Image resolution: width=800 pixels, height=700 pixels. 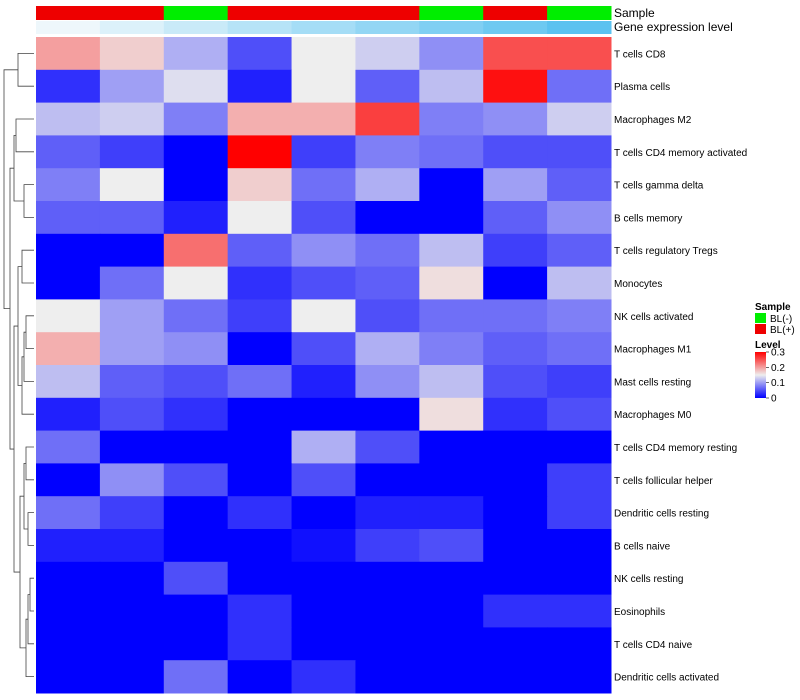 What do you see at coordinates (778, 353) in the screenshot?
I see `legend-tick-label: 0.3` at bounding box center [778, 353].